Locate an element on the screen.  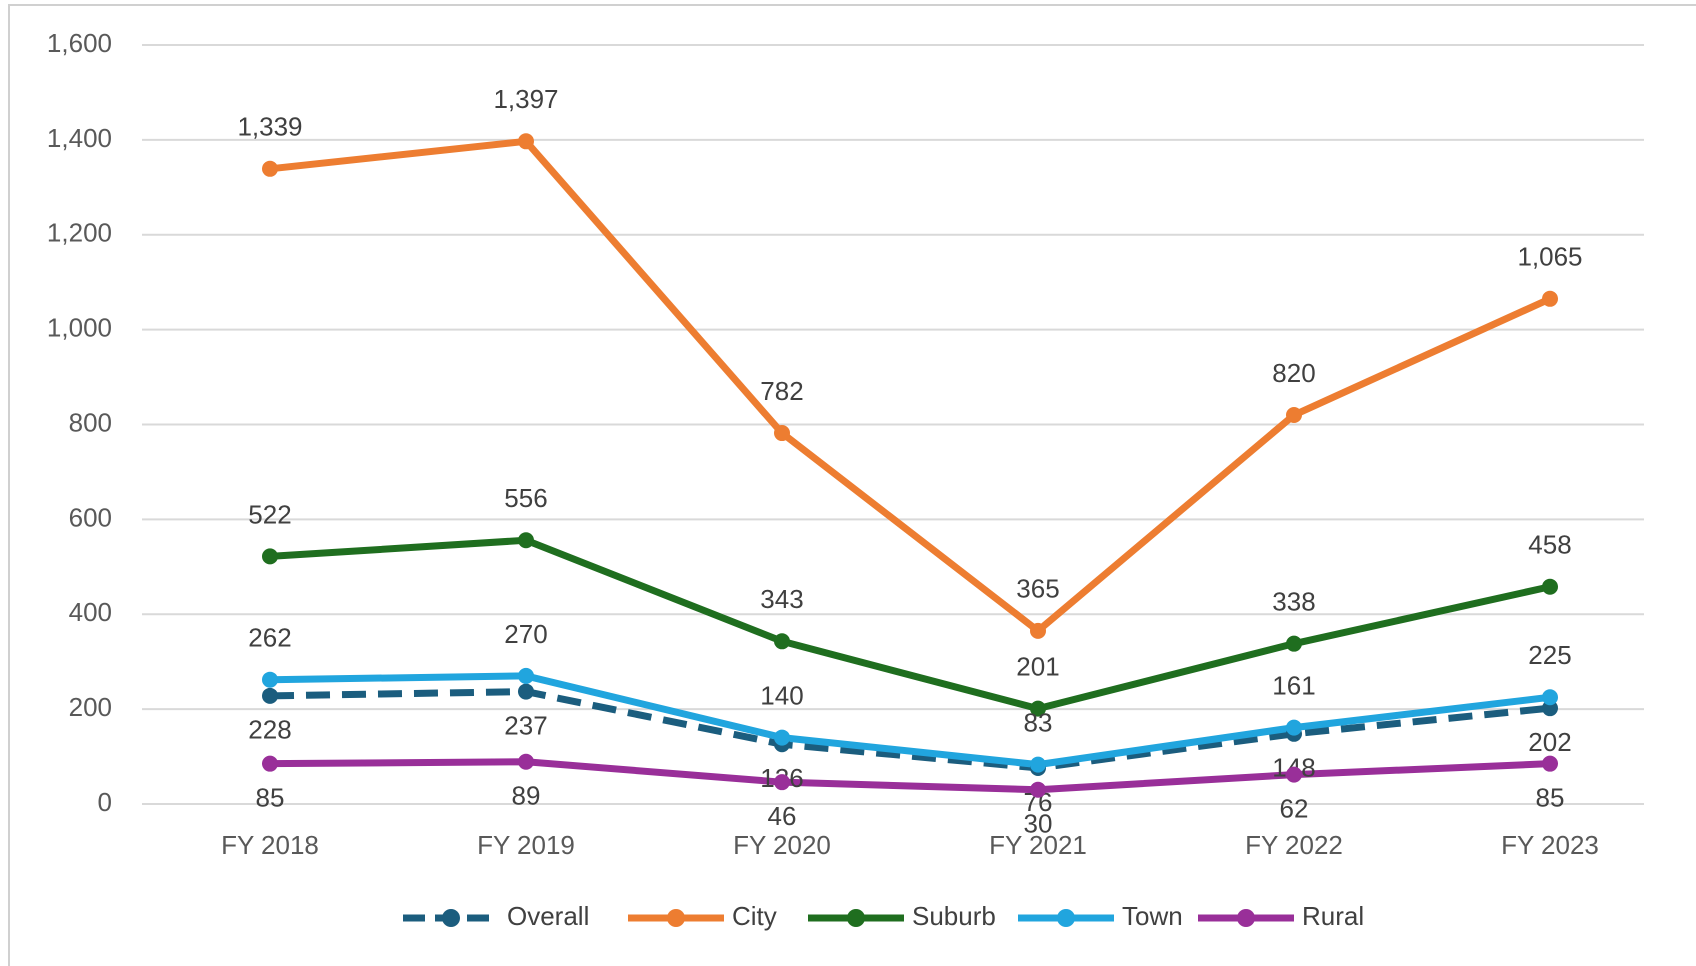
data-label: 89 is located at coordinates (526, 796).